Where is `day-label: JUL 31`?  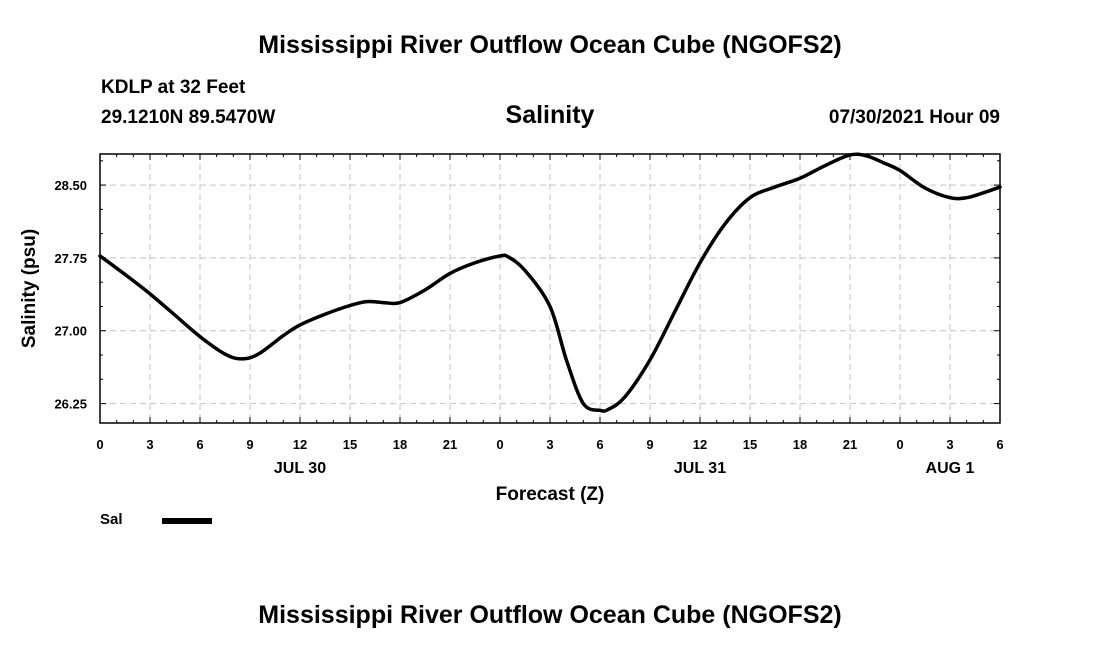
day-label: JUL 31 is located at coordinates (700, 468).